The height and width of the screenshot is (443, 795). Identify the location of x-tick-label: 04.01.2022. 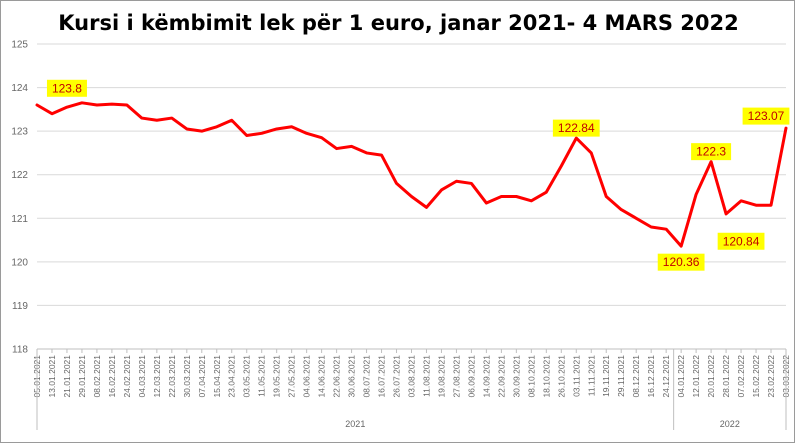
(681, 376).